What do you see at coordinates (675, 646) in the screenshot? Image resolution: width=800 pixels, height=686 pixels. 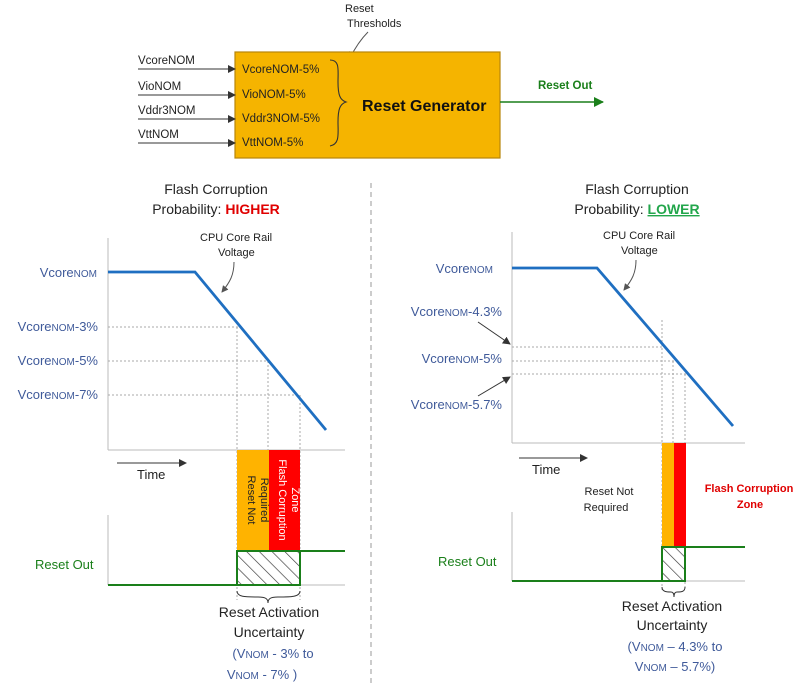 I see `right-range-line1: (VNOM – 4.3% to` at bounding box center [675, 646].